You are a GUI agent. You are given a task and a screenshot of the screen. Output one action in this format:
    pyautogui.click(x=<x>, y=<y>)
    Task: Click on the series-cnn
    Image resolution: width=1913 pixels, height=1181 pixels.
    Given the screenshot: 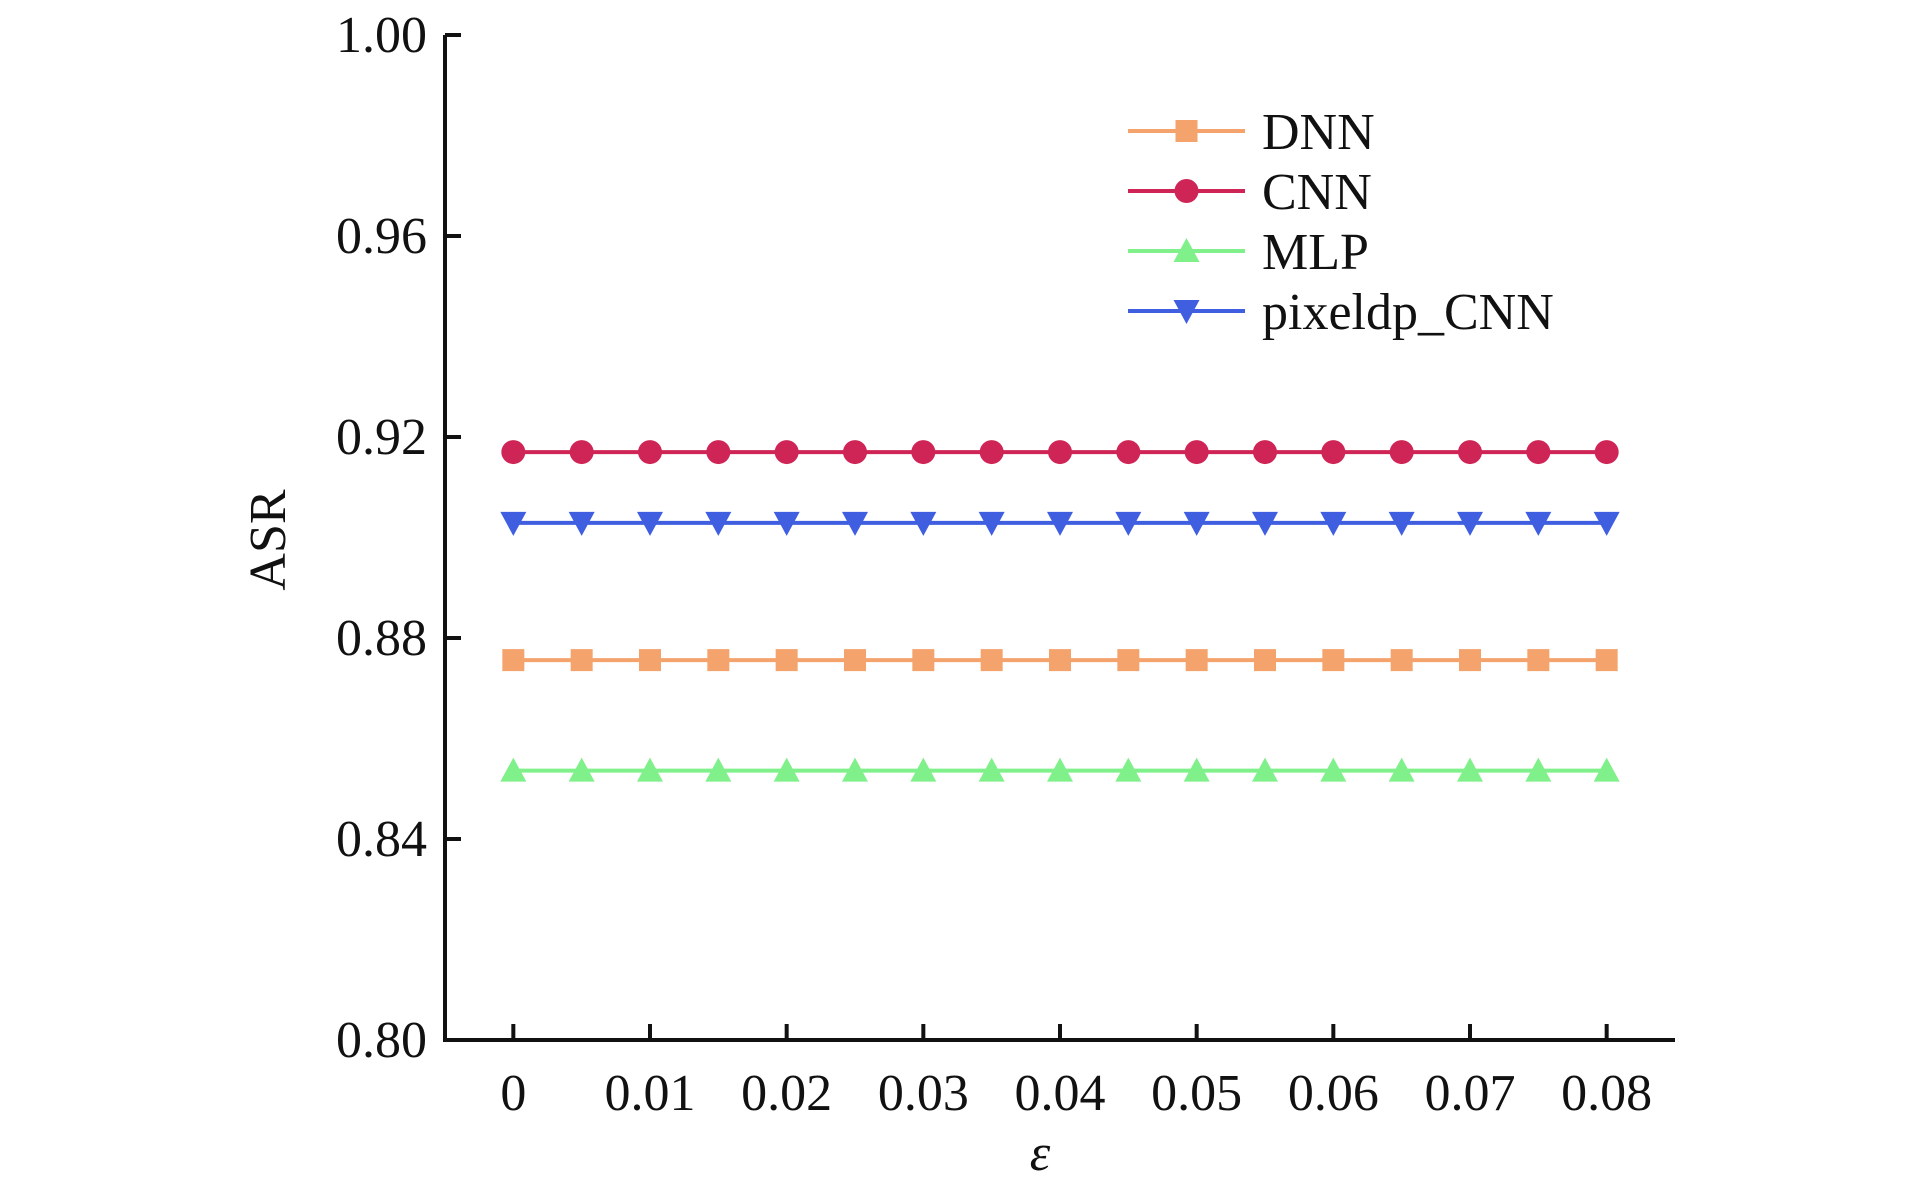 What is the action you would take?
    pyautogui.click(x=1060, y=452)
    